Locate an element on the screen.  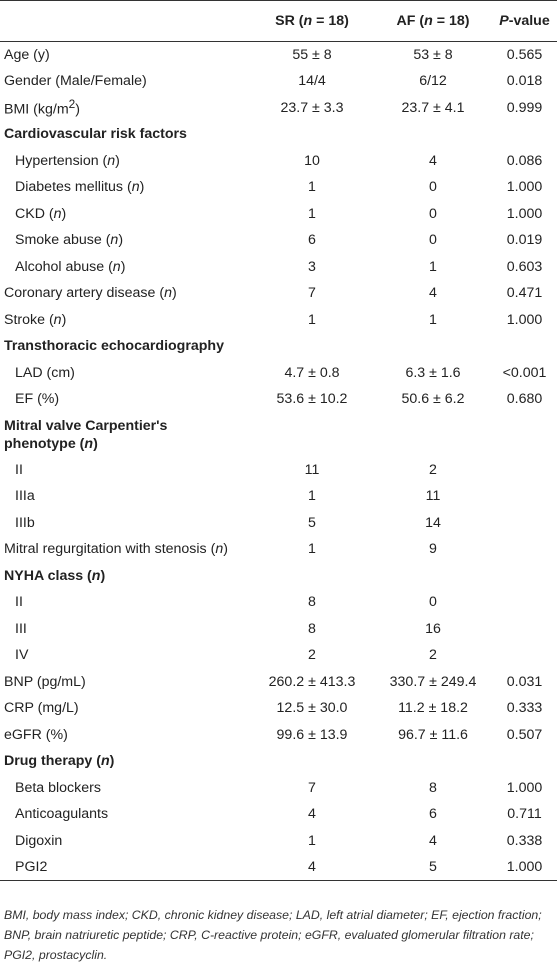
p-value: 0.507 is located at coordinates (524, 734).